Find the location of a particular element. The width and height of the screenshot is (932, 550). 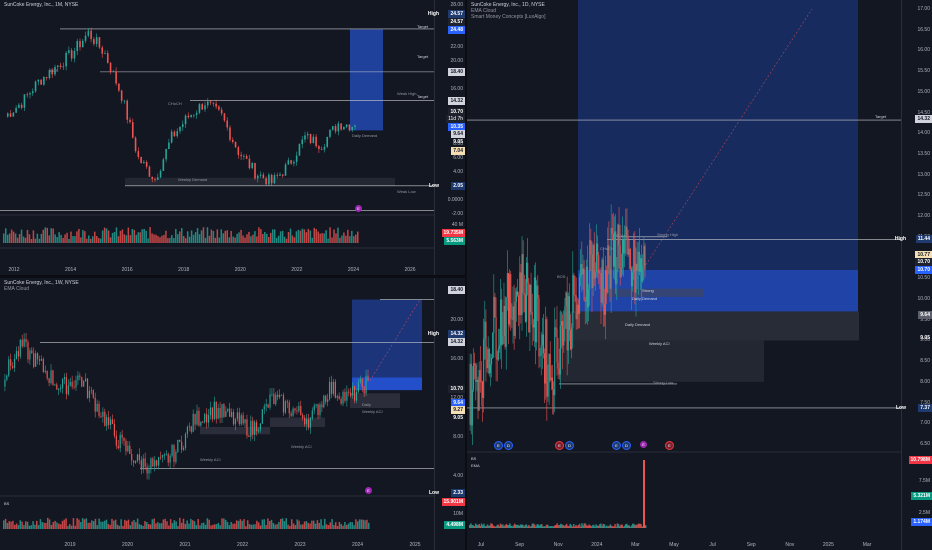

daily-price-tick: 8.50 is located at coordinates (925, 361).